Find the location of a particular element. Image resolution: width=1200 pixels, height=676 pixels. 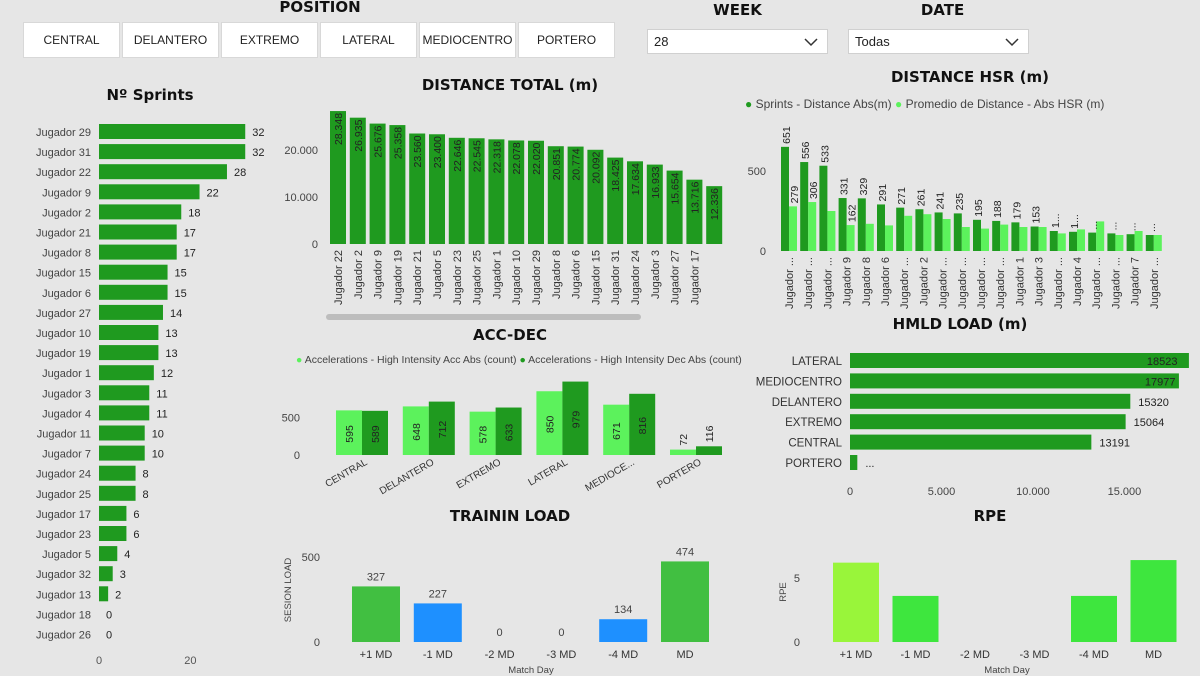

distance-value-label: 22.545 is located at coordinates (478, 156).